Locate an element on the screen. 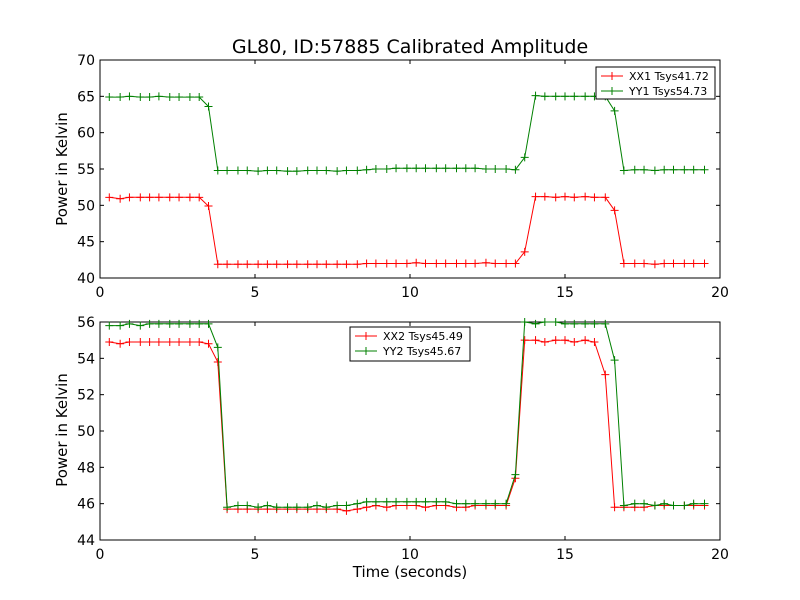  bottom-x-tick-label: 10 is located at coordinates (410, 555).